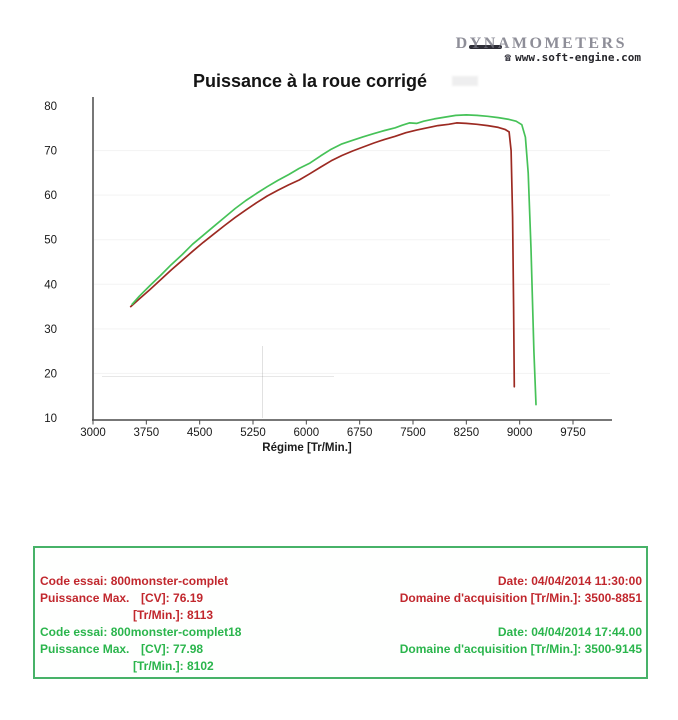 Image resolution: width=678 pixels, height=720 pixels. Describe the element at coordinates (307, 448) in the screenshot. I see `x-axis-title: Régime [Tr/Min.]` at that location.